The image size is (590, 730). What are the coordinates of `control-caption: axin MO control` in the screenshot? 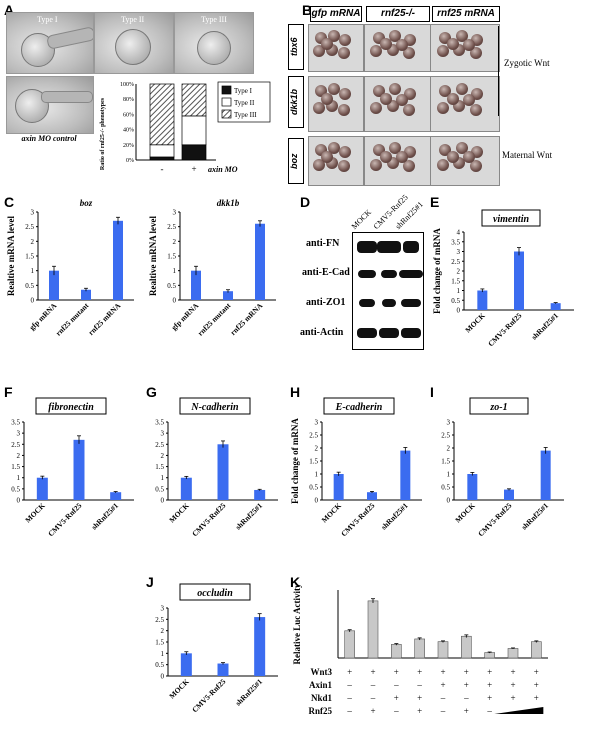 It's located at (49, 138).